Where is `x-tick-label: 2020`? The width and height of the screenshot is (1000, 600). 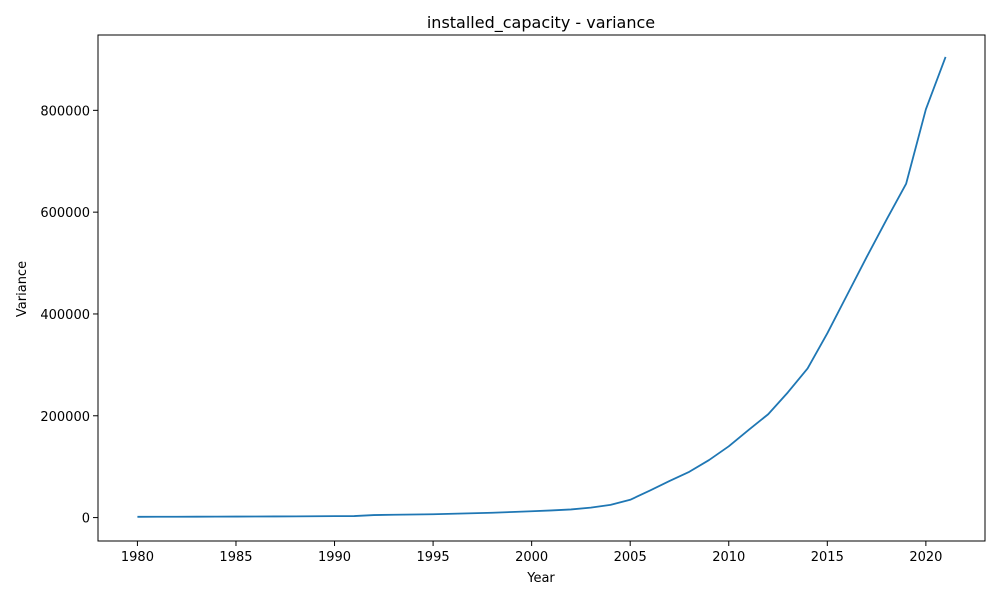
x-tick-label: 2020 is located at coordinates (925, 557).